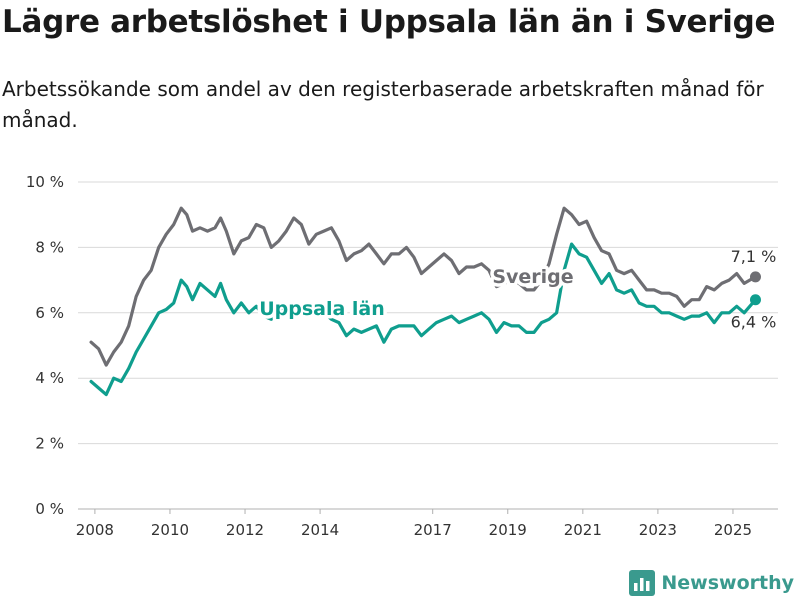 This screenshot has height=600, width=800. What do you see at coordinates (583, 530) in the screenshot?
I see `x-tick-label: 2021` at bounding box center [583, 530].